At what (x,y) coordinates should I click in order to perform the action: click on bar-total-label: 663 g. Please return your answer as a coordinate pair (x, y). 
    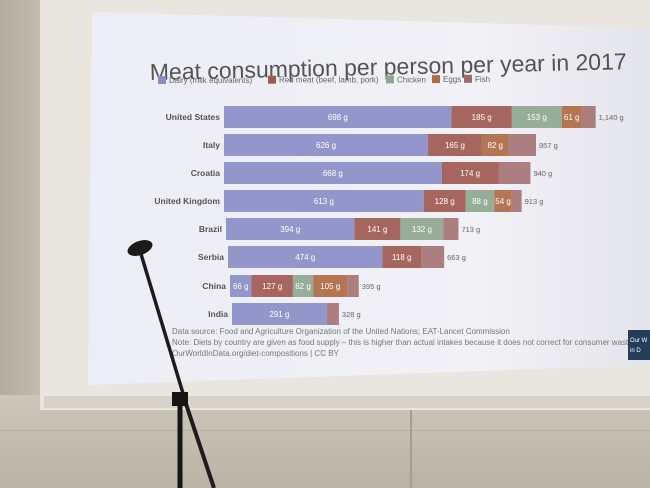
    Looking at the image, I should click on (456, 257).